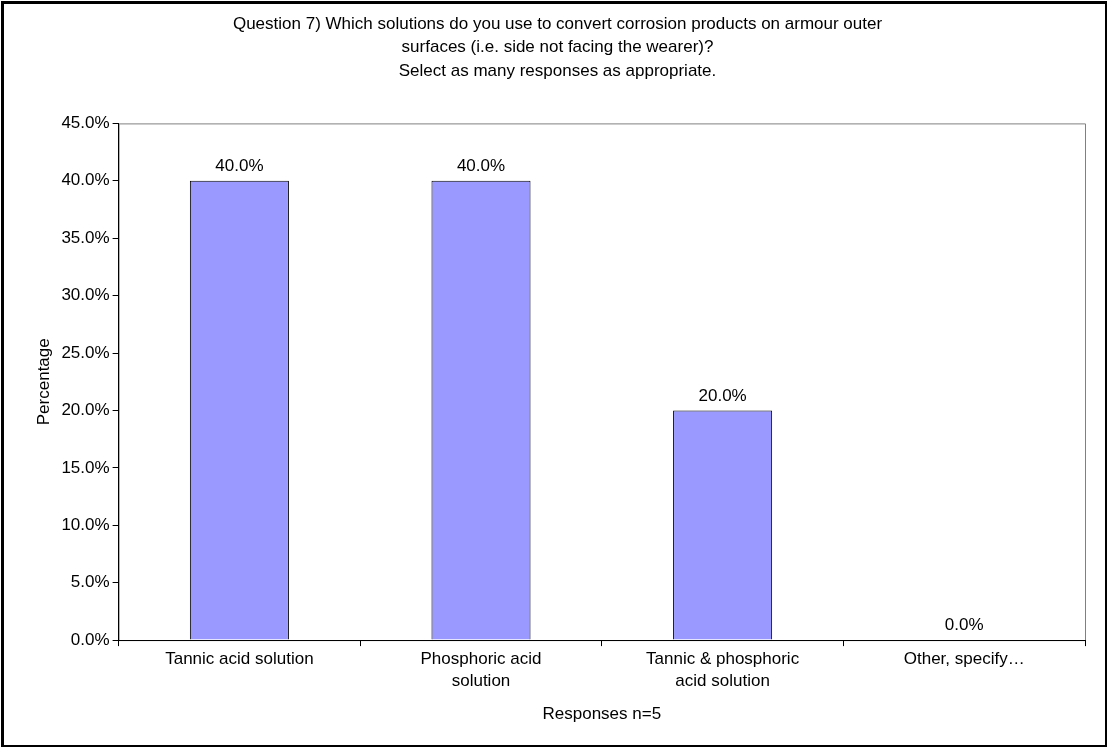 The image size is (1107, 747). Describe the element at coordinates (85, 123) in the screenshot. I see `y-tick-label: 45.0%` at that location.